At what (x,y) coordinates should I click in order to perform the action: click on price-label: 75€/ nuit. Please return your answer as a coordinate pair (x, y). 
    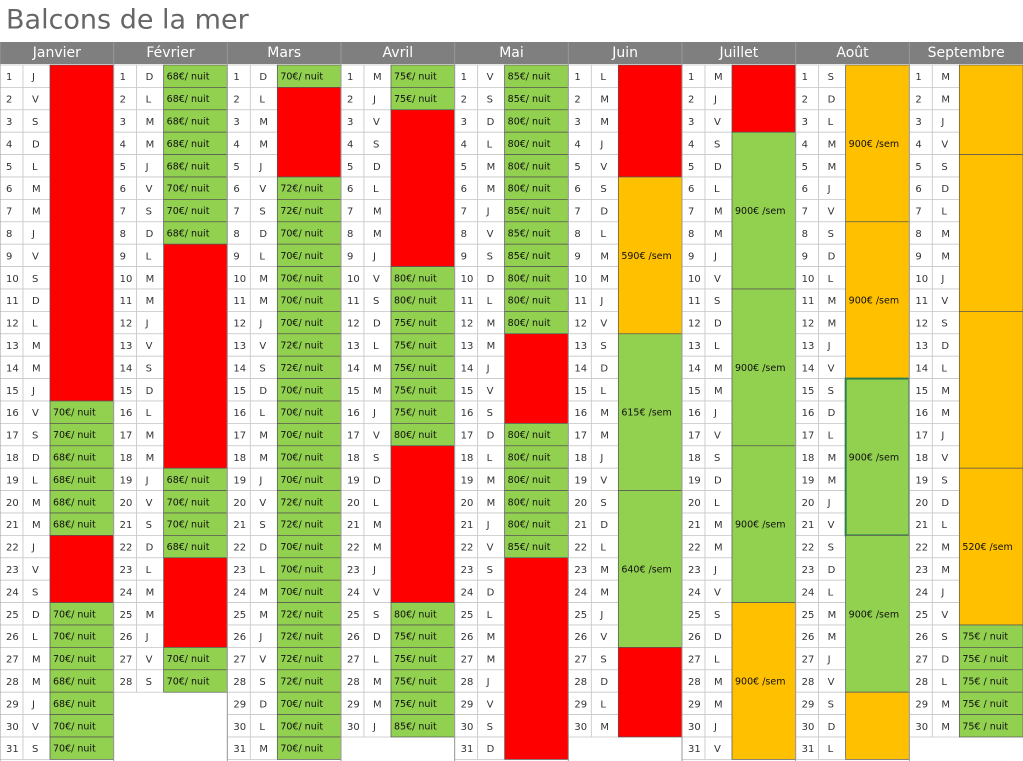
    Looking at the image, I should click on (415, 704).